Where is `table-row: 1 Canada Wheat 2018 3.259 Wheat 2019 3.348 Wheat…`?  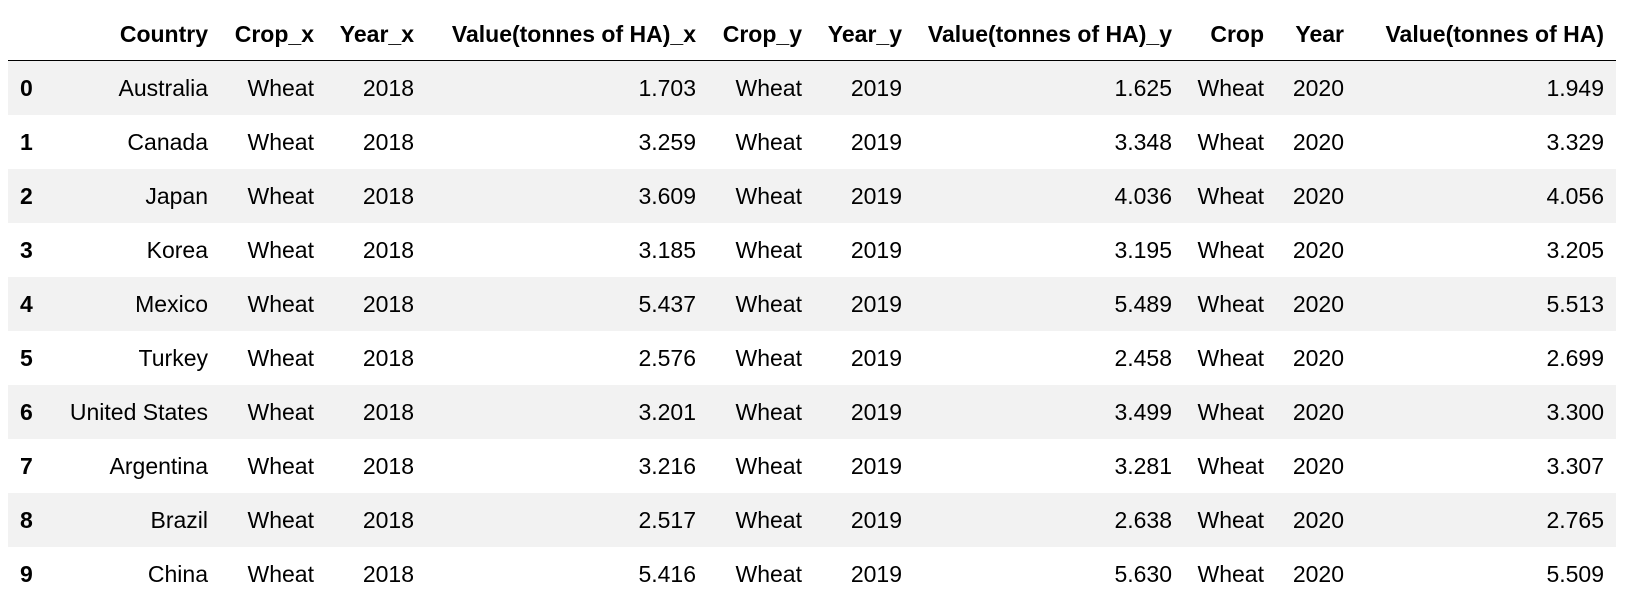 table-row: 1 Canada Wheat 2018 3.259 Wheat 2019 3.348 Wheat… is located at coordinates (812, 142).